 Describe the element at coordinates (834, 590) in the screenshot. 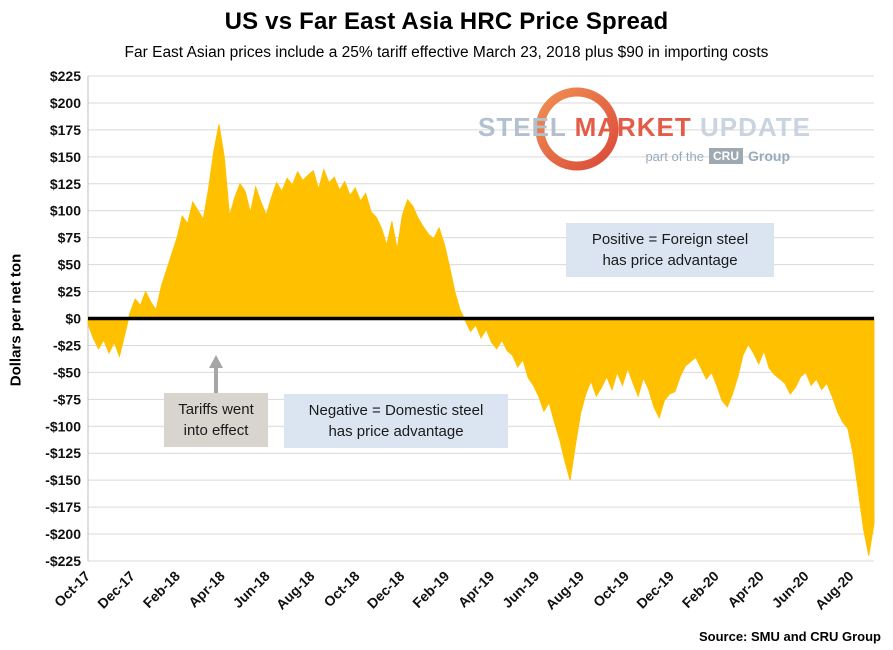

I see `svg-text: Aug-20` at that location.